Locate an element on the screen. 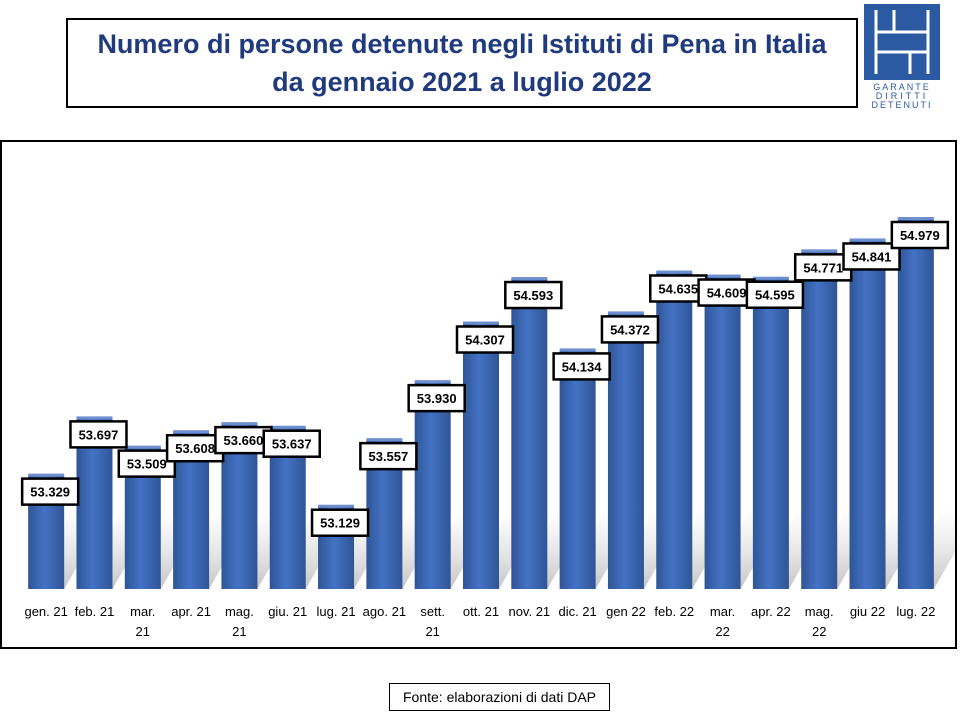  x-tick-label-16: apr. 22 is located at coordinates (771, 611).